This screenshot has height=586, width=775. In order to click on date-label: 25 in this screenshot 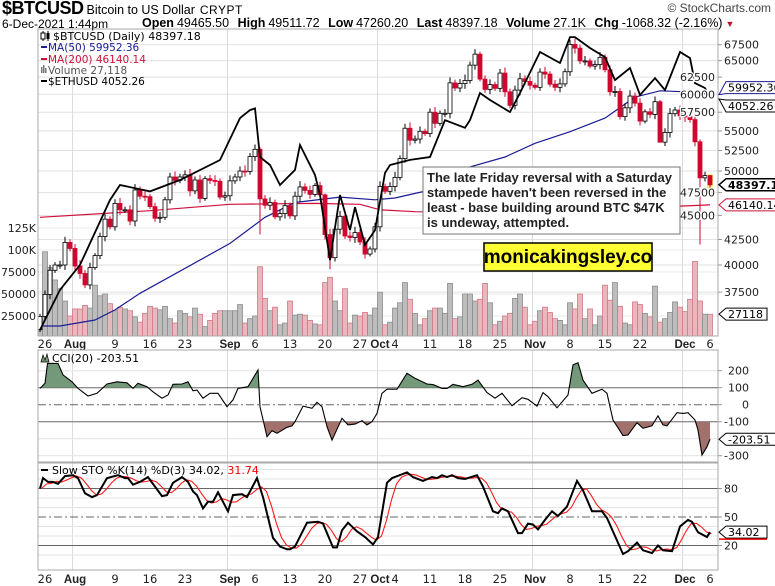, I will do `click(500, 579)`.